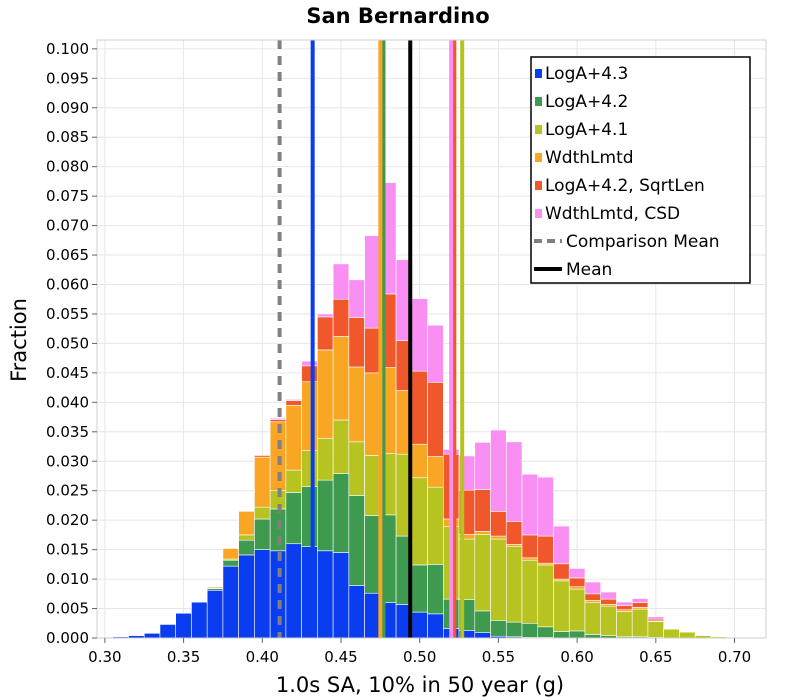  Describe the element at coordinates (67, 226) in the screenshot. I see `y-tick-label: 0.070` at that location.